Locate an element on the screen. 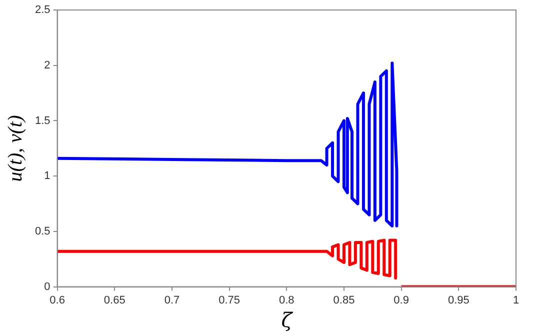 This screenshot has width=542, height=334. x-tick-label: 1 is located at coordinates (516, 300).